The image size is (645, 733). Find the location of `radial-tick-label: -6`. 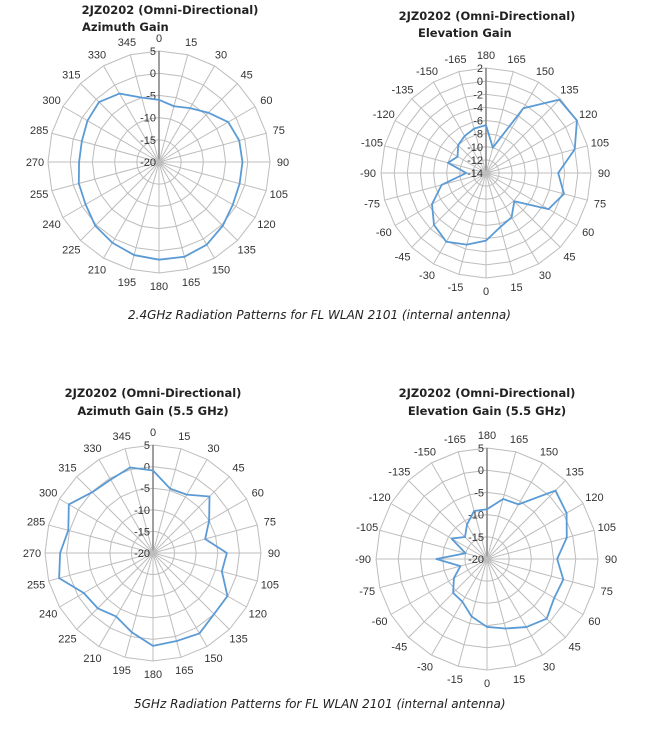

radial-tick-label: -6 is located at coordinates (478, 122).